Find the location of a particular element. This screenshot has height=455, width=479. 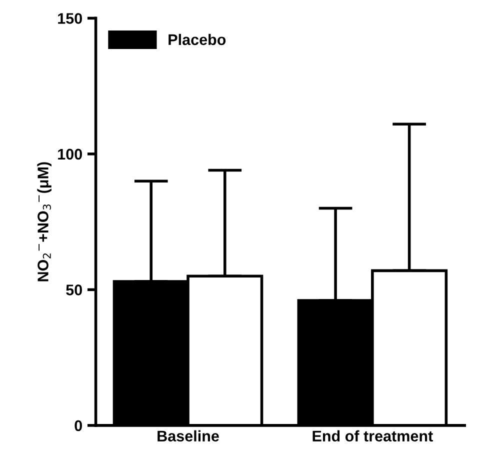

y-tick-label: 150 is located at coordinates (70, 18).